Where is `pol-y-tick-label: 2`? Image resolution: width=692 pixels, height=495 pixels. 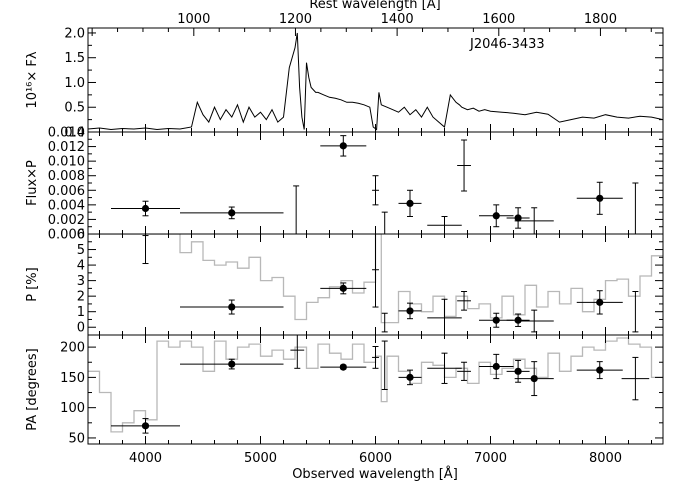
pol-y-tick-label: 2 is located at coordinates (81, 297).